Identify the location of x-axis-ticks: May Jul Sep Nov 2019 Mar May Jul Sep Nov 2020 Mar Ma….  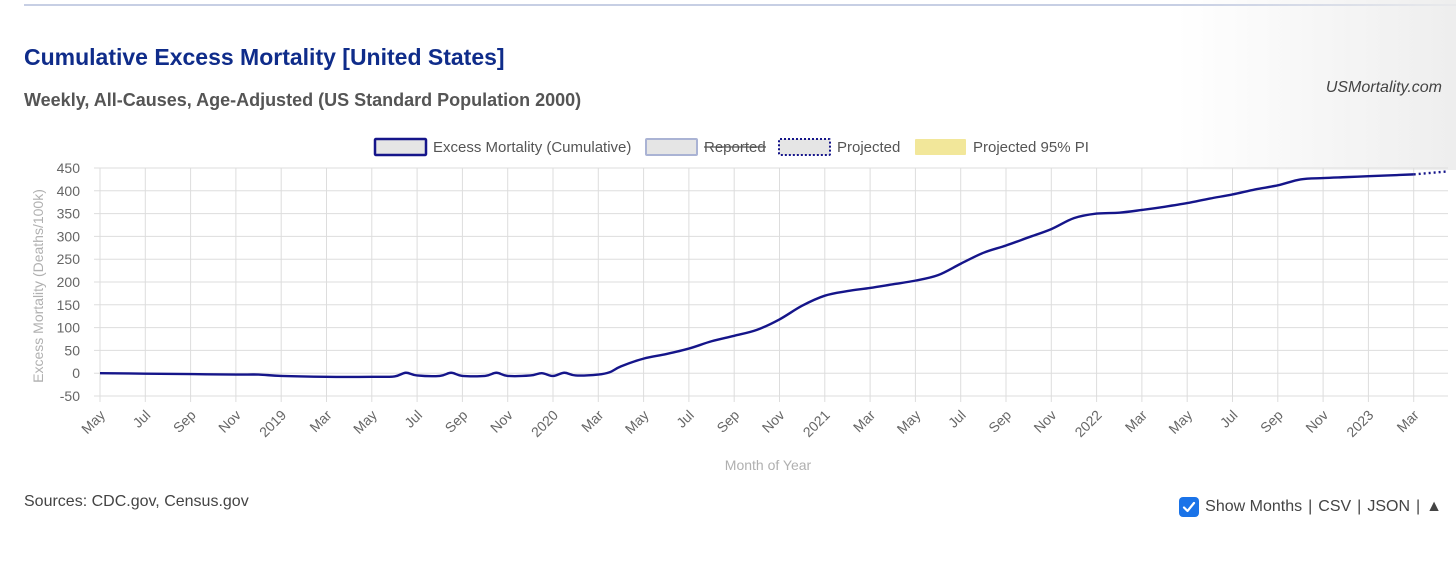
(750, 424).